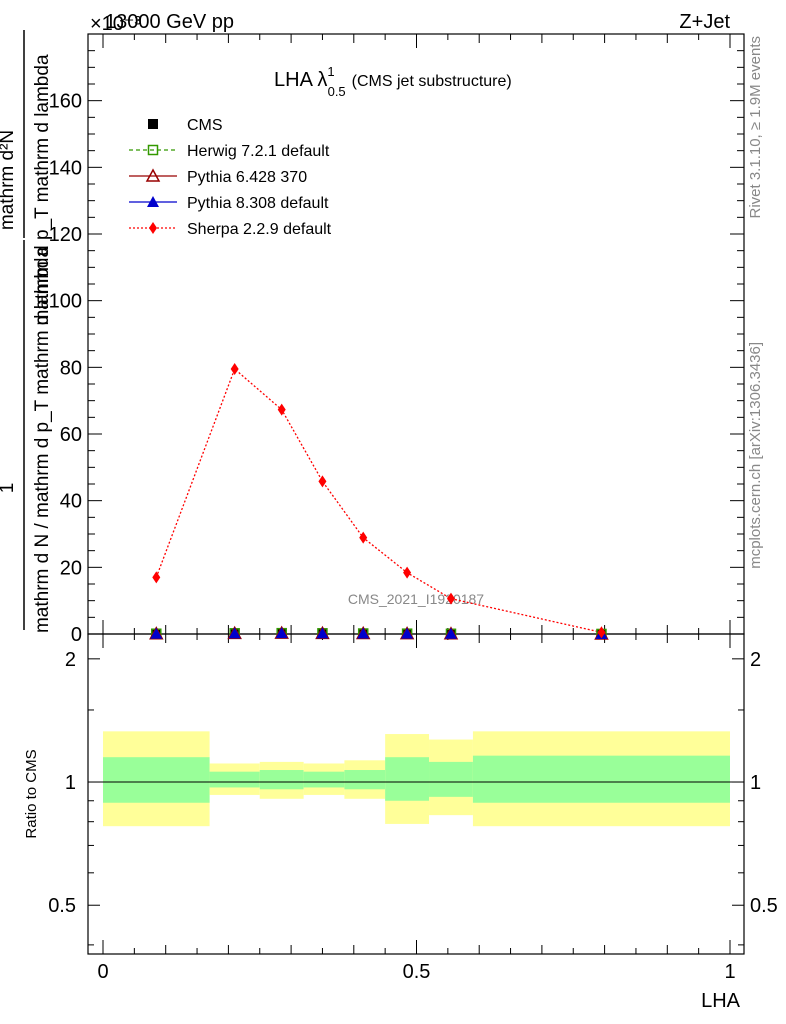 The width and height of the screenshot is (786, 1024). Describe the element at coordinates (76, 635) in the screenshot. I see `main-ytick-label: 0` at that location.